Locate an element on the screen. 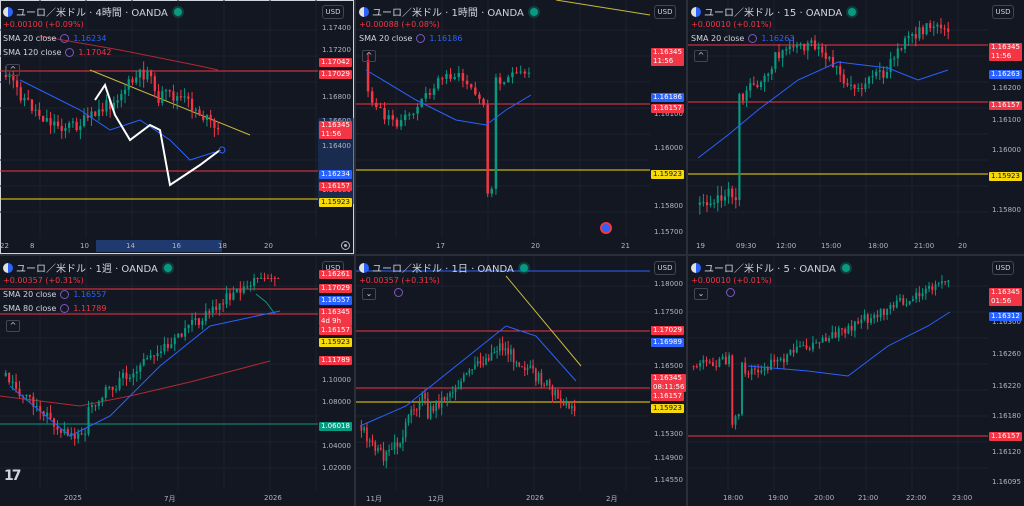  symbol-header: ユーロ／米ドル · 15 · OANDA is located at coordinates (774, 11).